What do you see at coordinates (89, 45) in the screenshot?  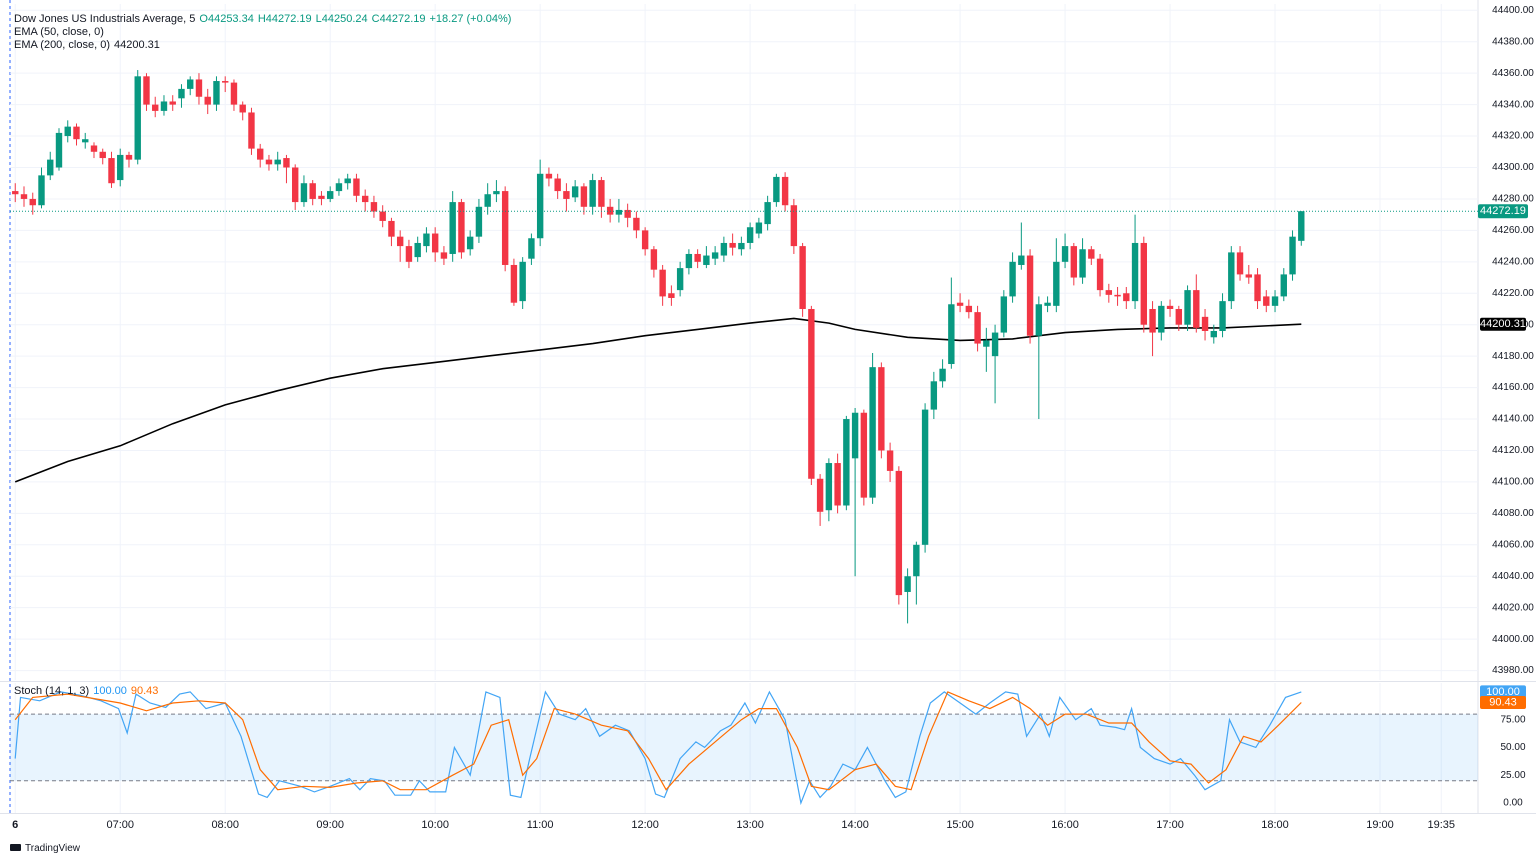 I see `indicator-legend: EMA (200, close, 0) 44200.31` at bounding box center [89, 45].